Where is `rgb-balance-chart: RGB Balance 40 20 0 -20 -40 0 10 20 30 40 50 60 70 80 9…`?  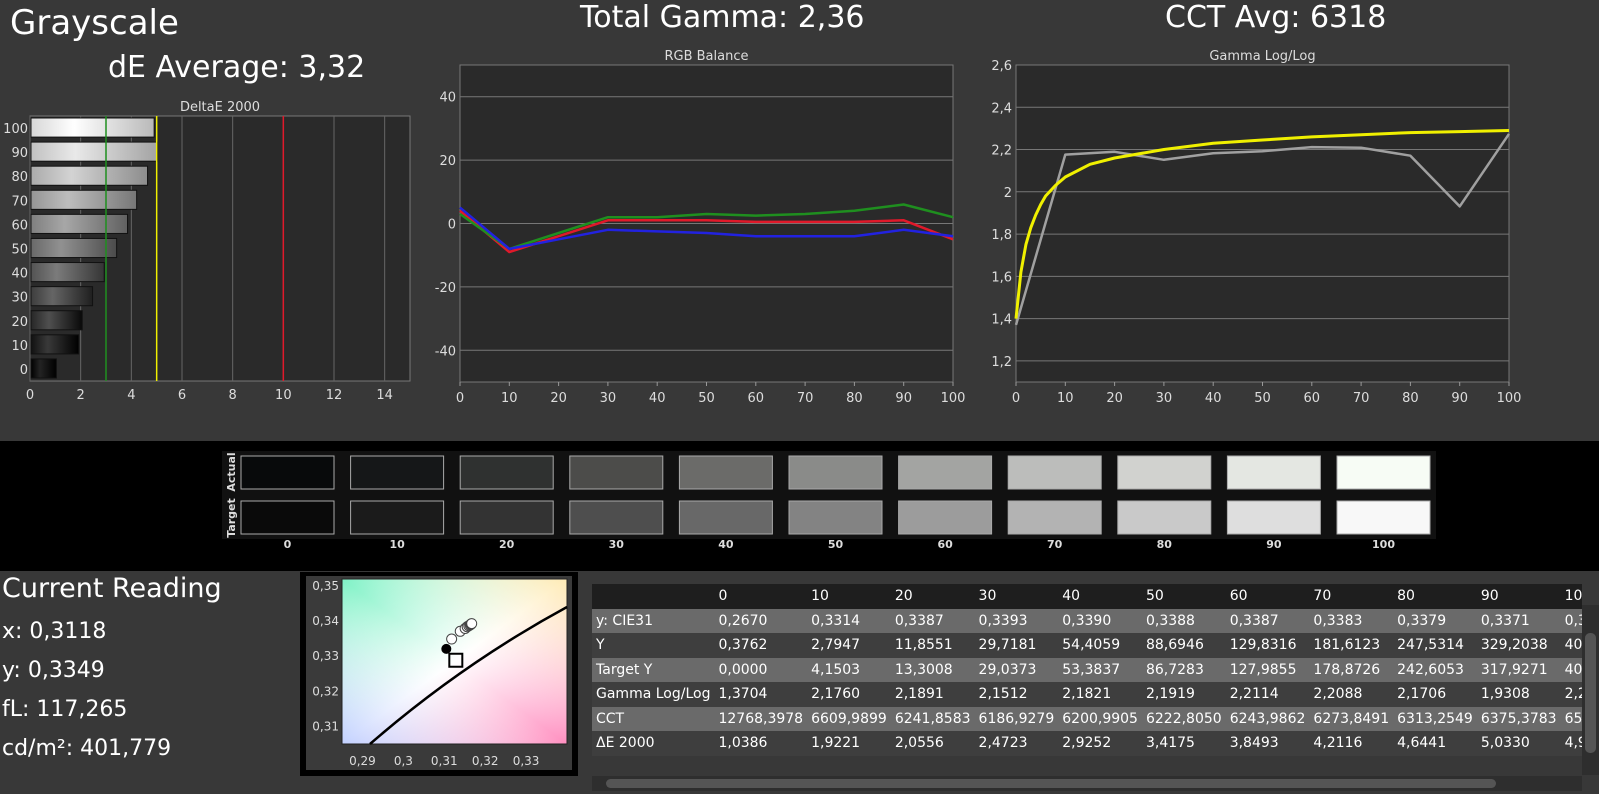
rgb-balance-chart: RGB Balance 40 20 0 -20 -40 0 10 20 30 40 50 60 70 80 9… is located at coordinates (700, 227).